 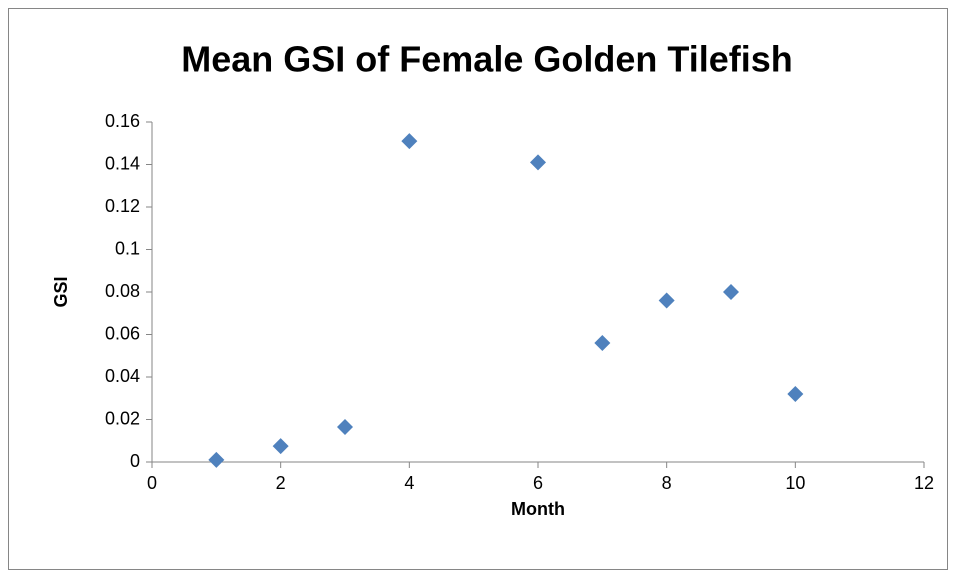 I want to click on y-axis-title: GSI, so click(x=61, y=291).